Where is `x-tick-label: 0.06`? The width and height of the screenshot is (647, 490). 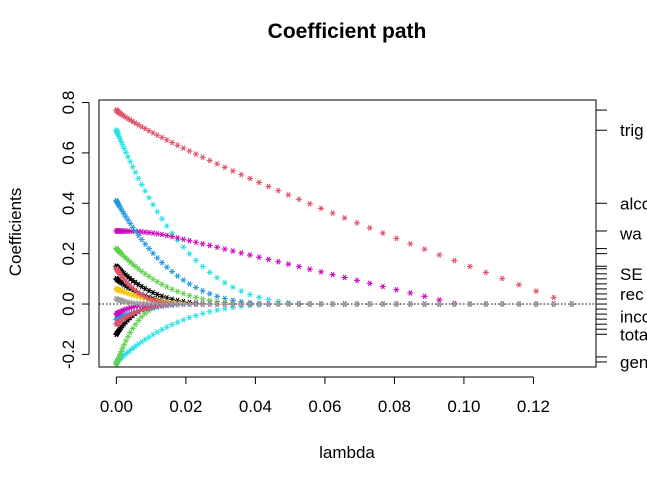 x-tick-label: 0.06 is located at coordinates (324, 406).